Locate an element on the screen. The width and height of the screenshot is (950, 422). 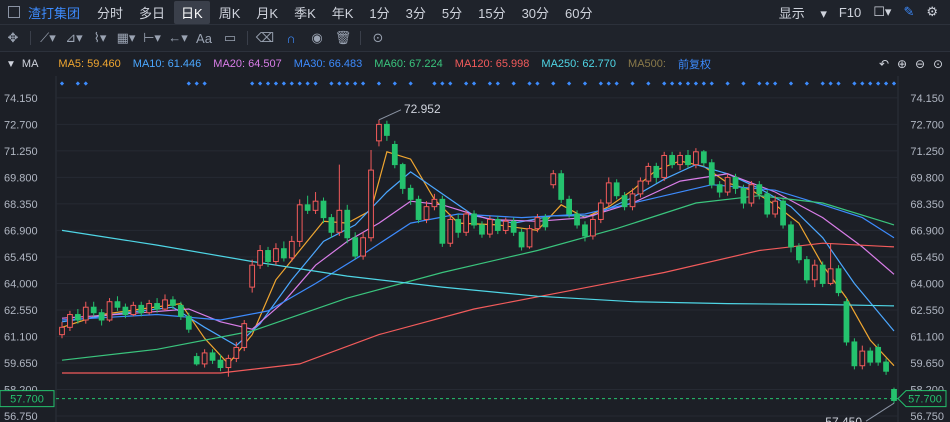
tab-timeframe: 5分 is located at coordinates (452, 13).